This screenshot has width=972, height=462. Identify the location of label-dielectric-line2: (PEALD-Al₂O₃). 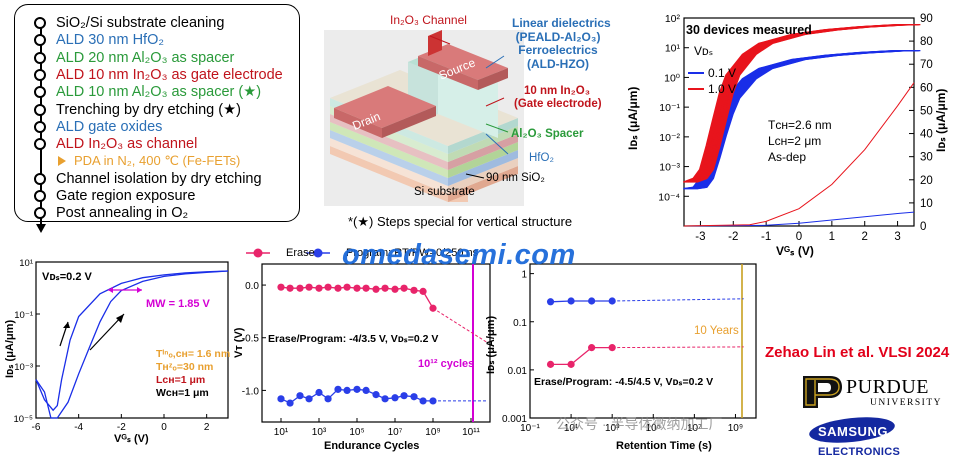
(558, 36).